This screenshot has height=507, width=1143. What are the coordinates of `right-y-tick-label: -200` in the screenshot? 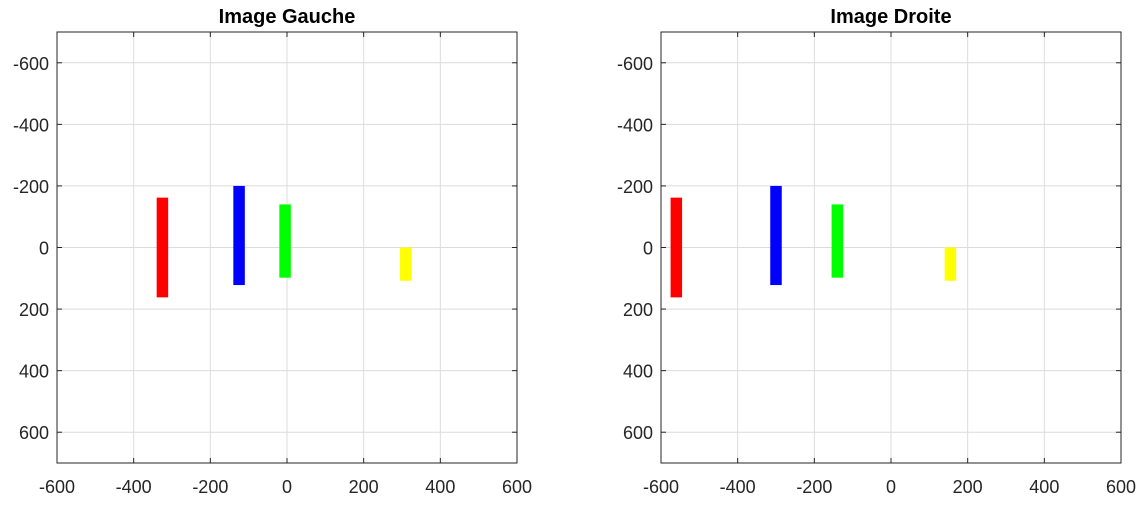 It's located at (635, 187).